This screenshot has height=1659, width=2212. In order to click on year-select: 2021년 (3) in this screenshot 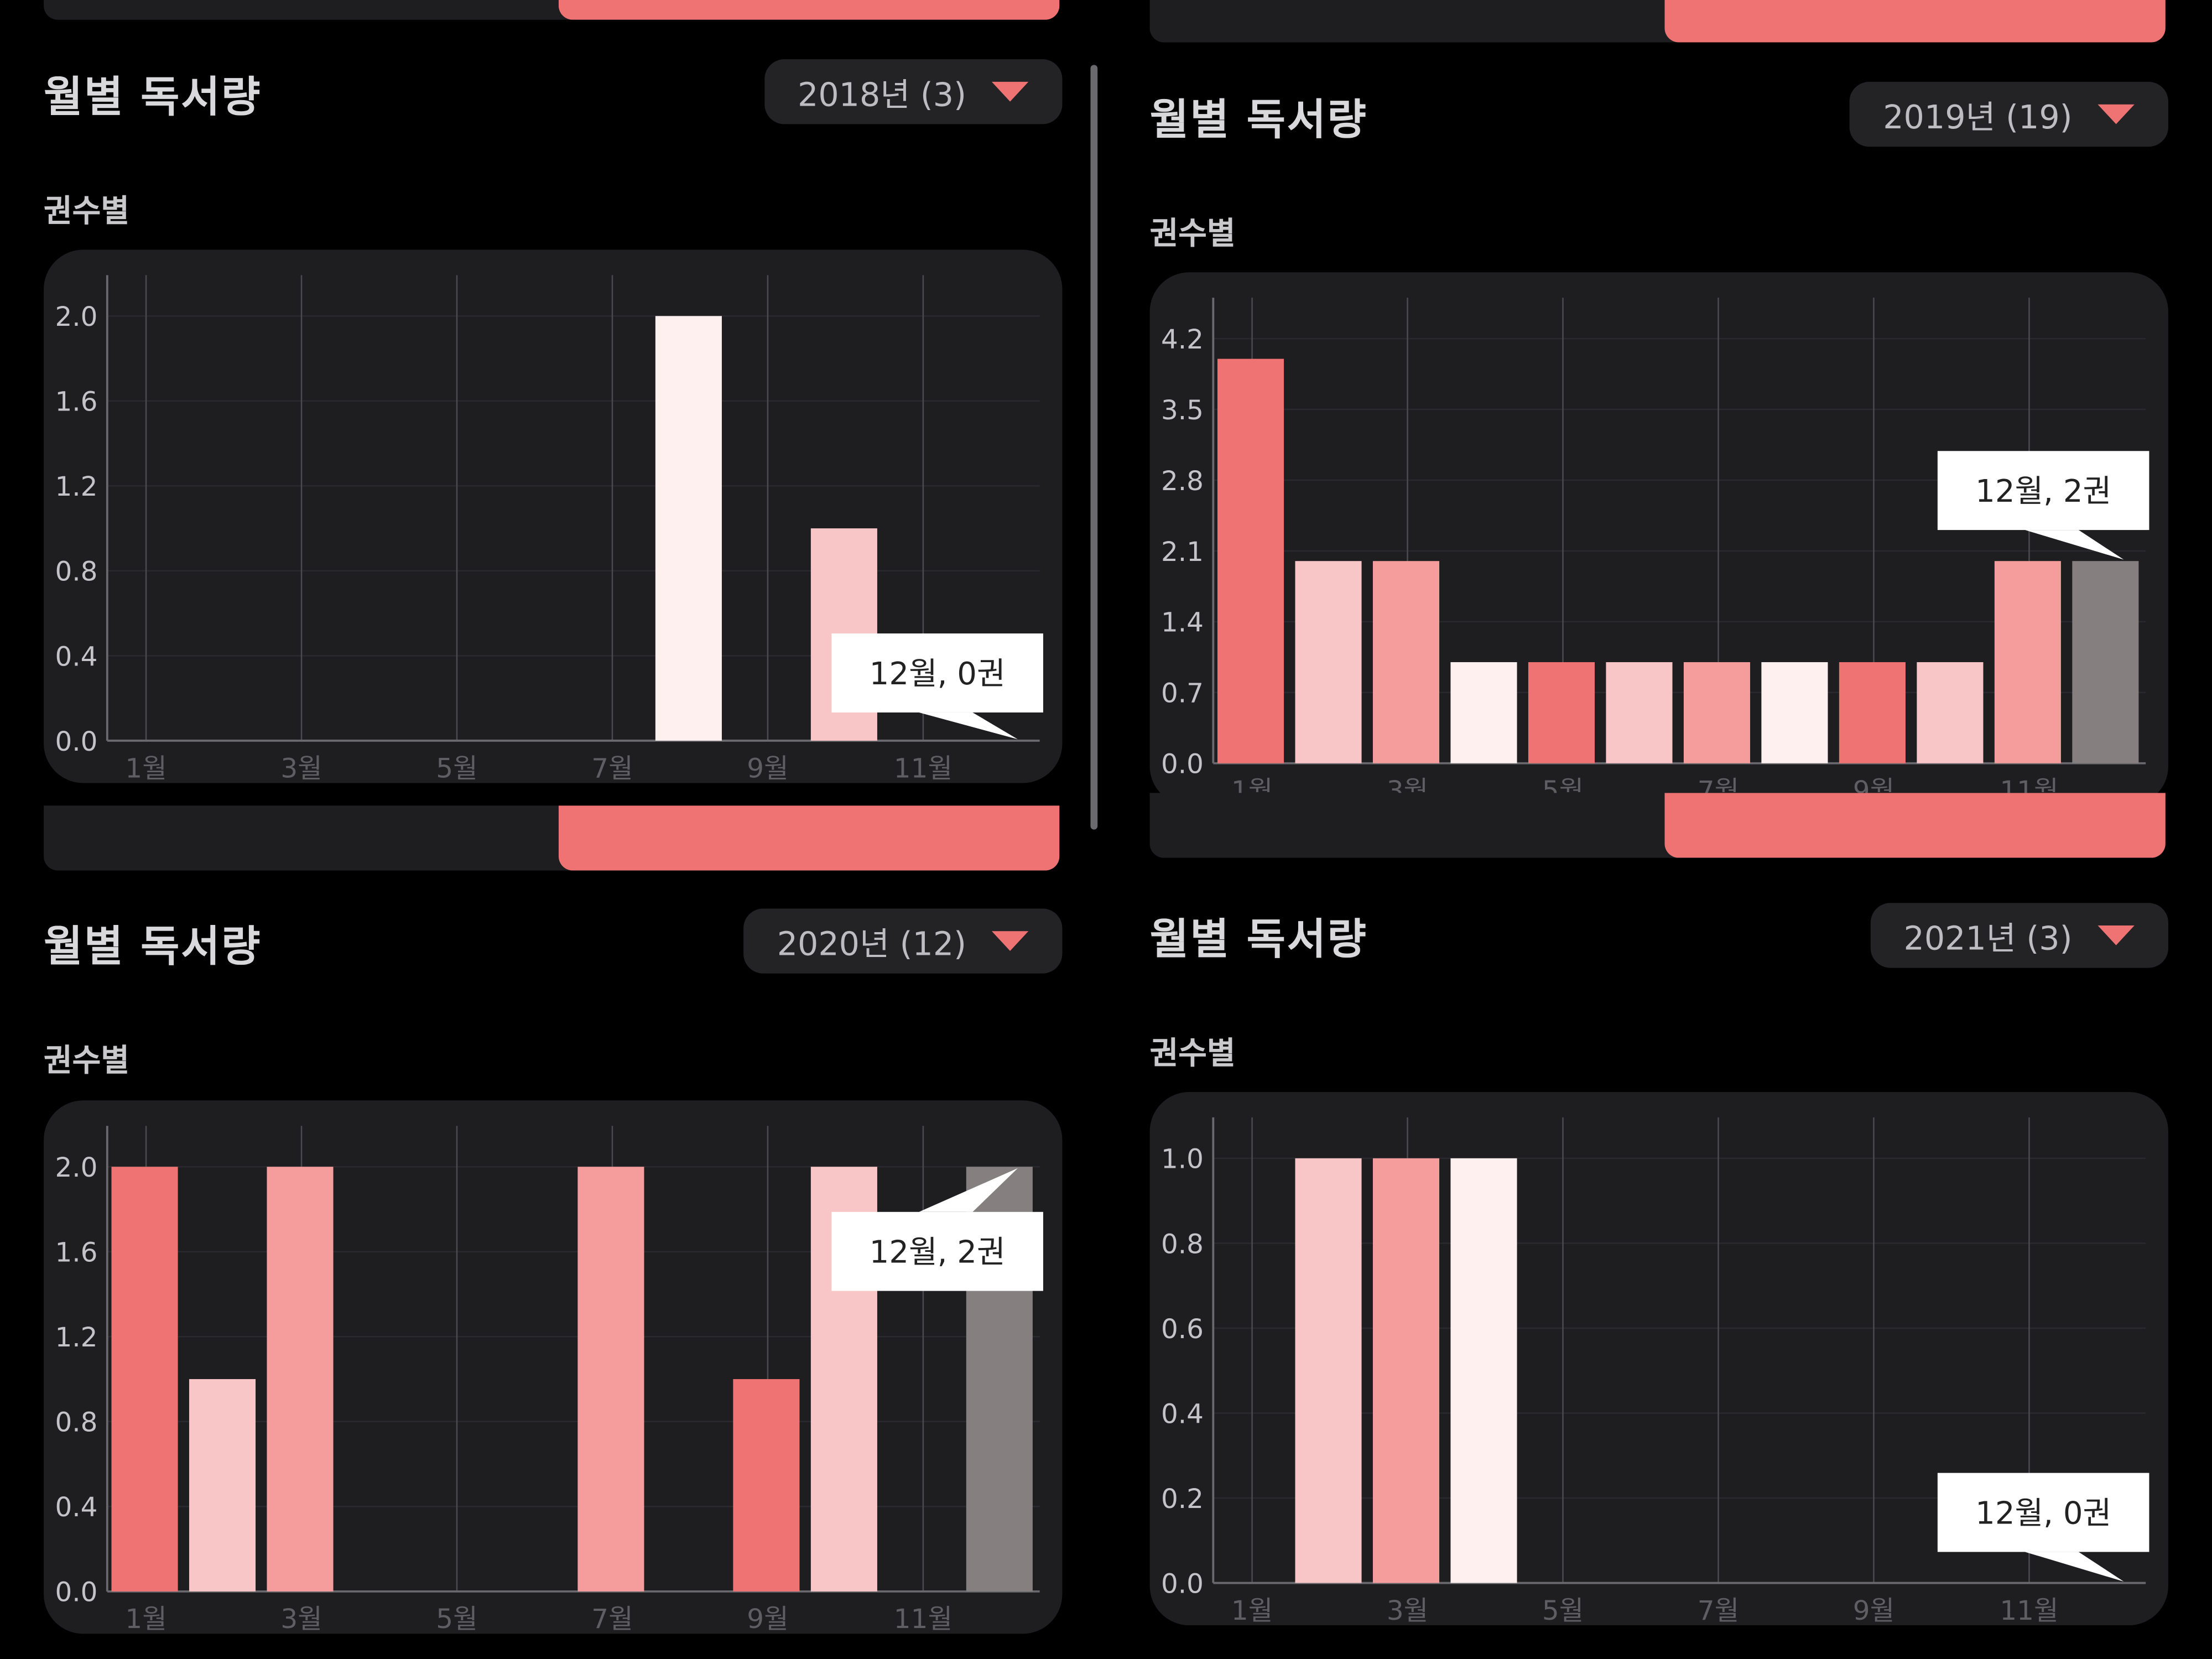, I will do `click(2019, 935)`.